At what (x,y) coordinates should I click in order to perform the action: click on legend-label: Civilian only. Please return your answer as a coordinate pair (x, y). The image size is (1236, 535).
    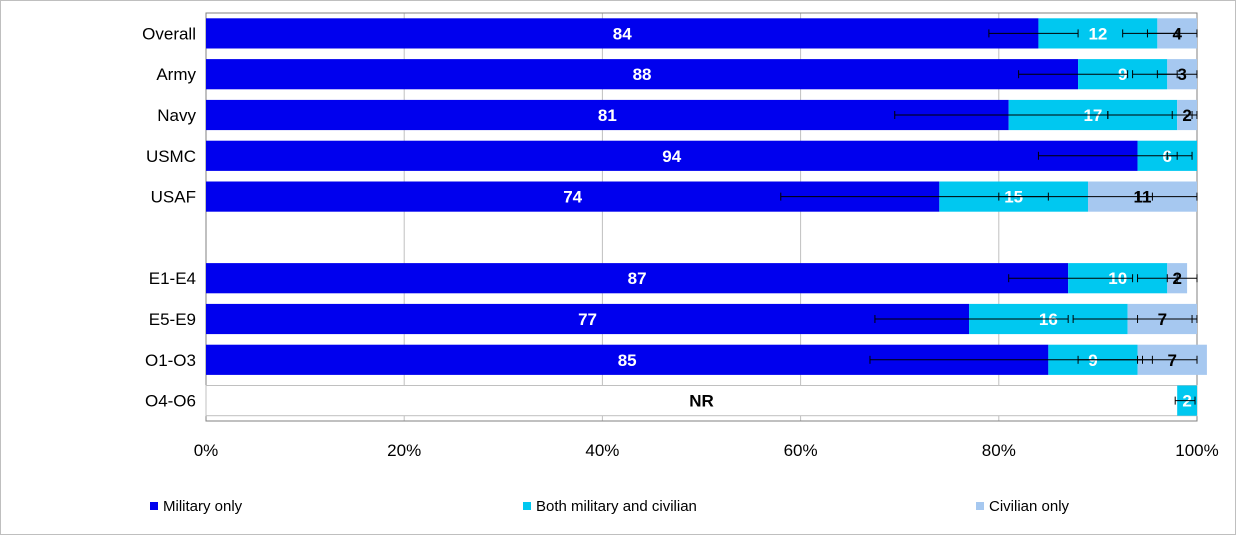
    Looking at the image, I should click on (1029, 506).